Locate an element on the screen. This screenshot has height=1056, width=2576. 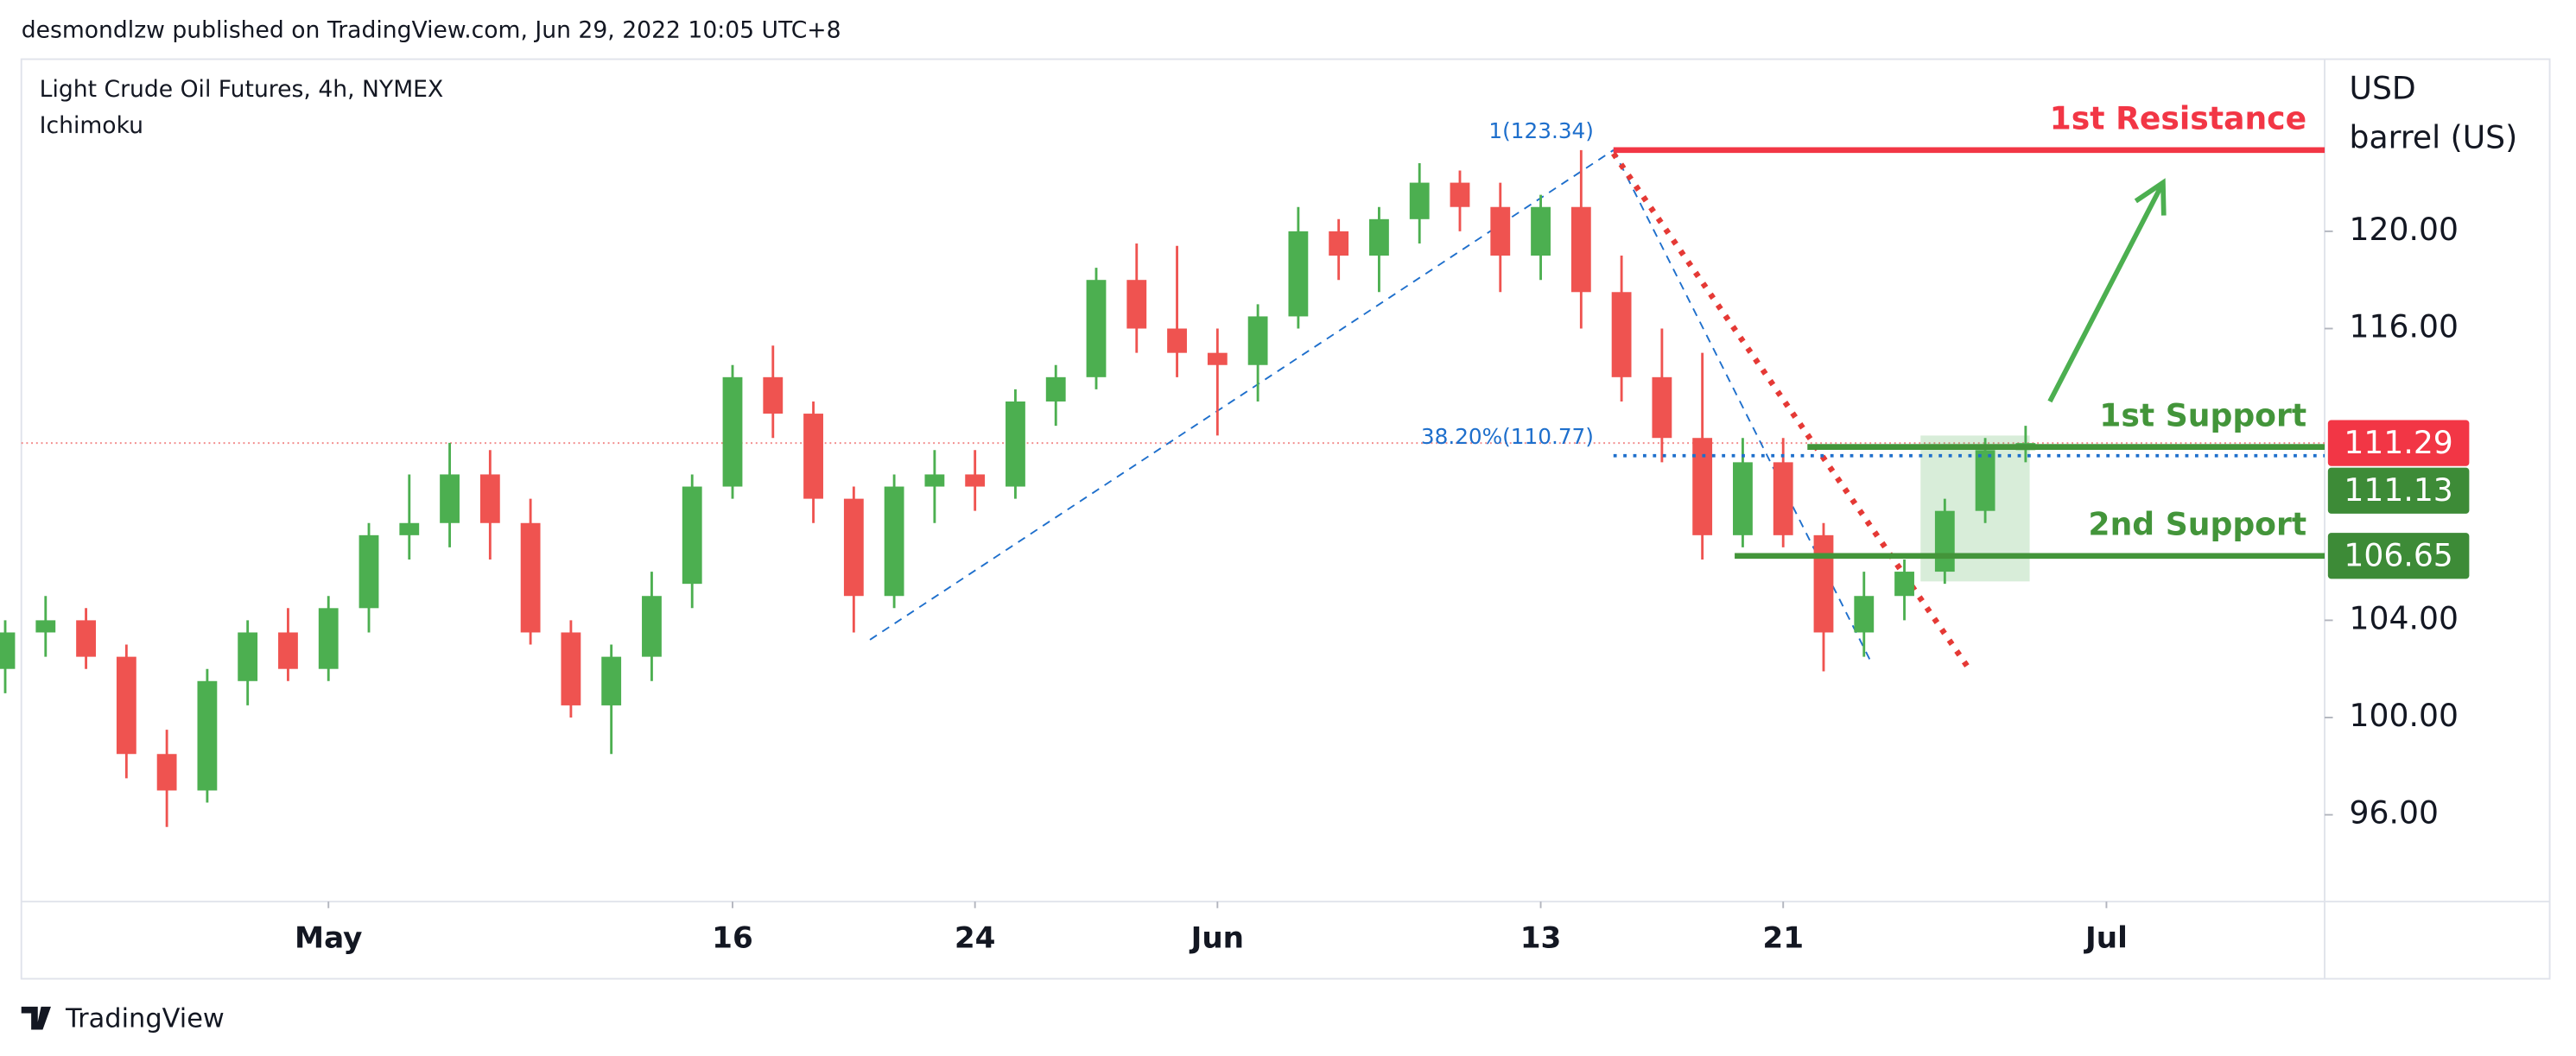
logo-mark is located at coordinates (36, 1018).